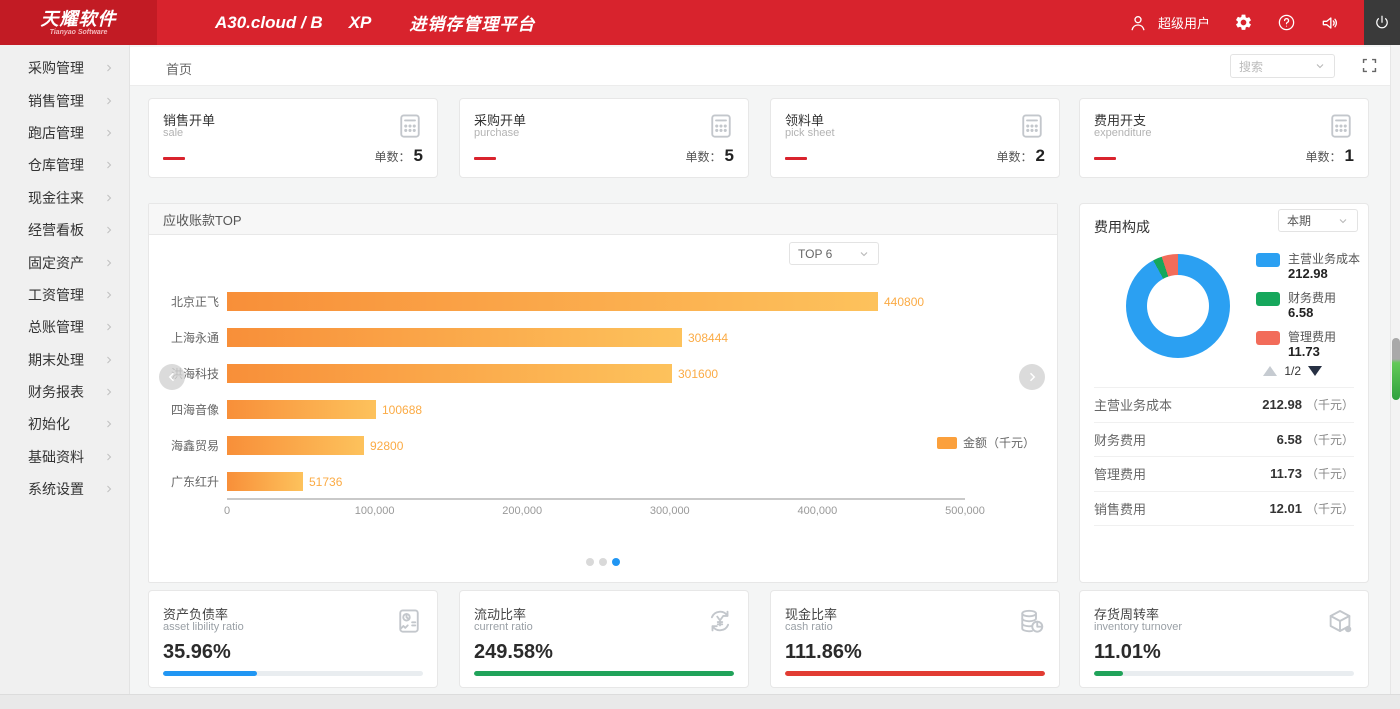 The height and width of the screenshot is (709, 1400). I want to click on sidebar-item-12: 基础资料, so click(64, 457).